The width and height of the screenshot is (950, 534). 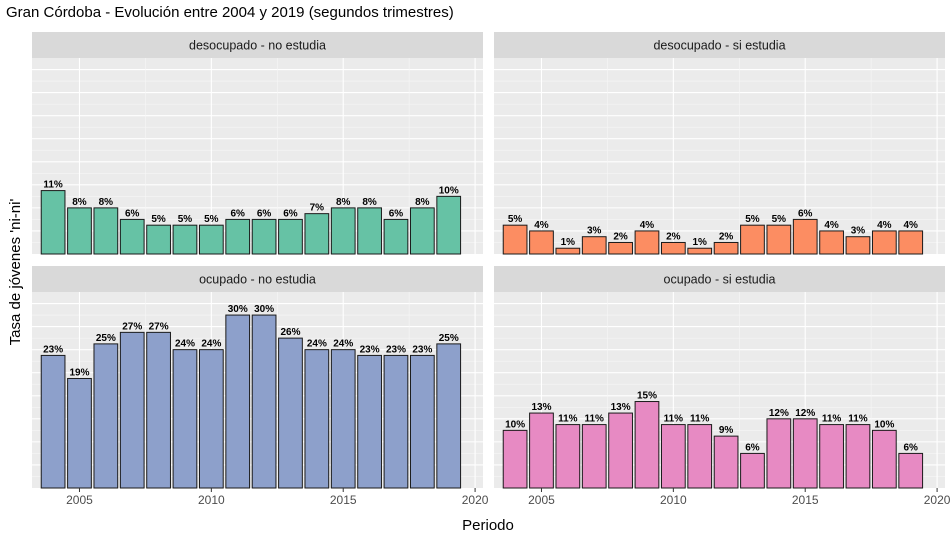 I want to click on bar-label: 25%, so click(x=106, y=338).